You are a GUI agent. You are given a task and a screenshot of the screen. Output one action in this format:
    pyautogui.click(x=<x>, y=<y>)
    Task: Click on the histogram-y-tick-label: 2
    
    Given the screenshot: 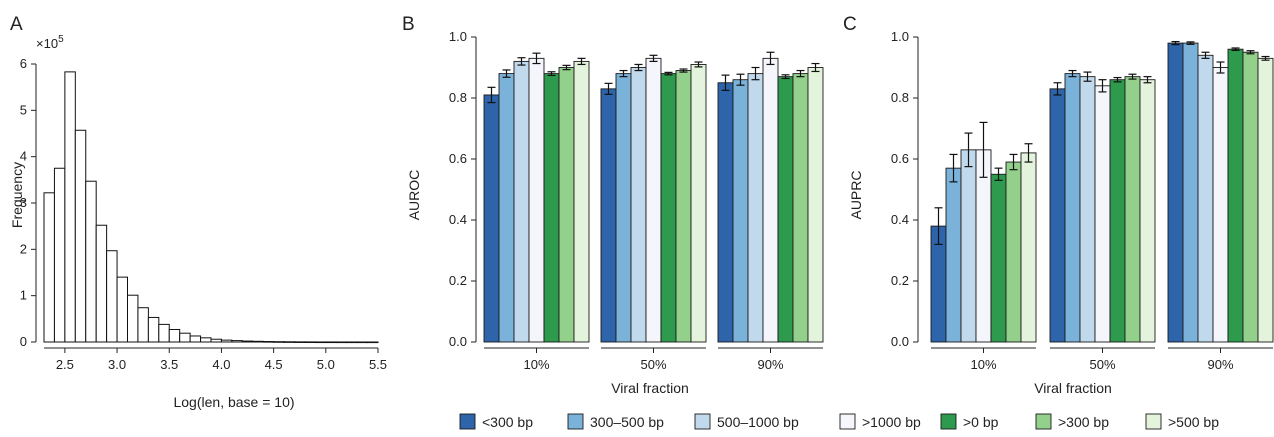 What is the action you would take?
    pyautogui.click(x=23, y=248)
    